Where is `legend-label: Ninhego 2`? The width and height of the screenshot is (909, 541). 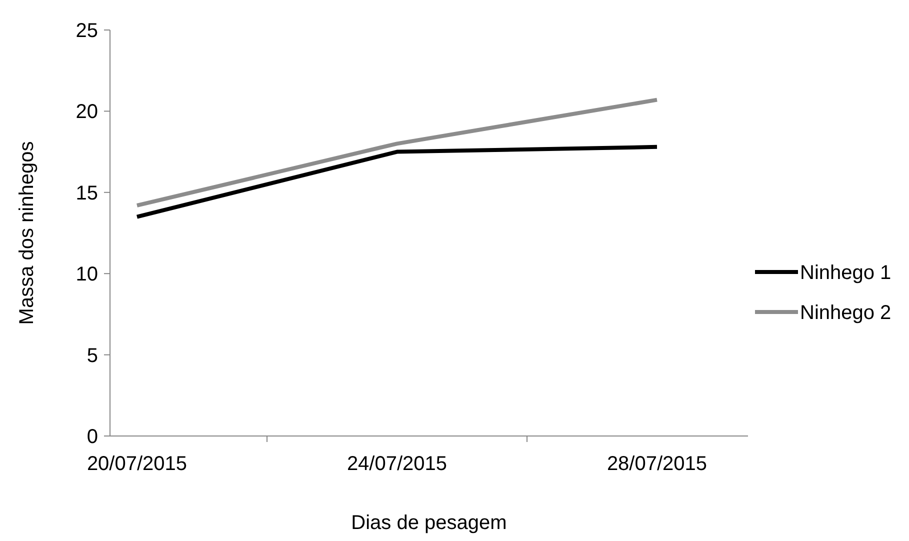
legend-label: Ninhego 2 is located at coordinates (846, 313).